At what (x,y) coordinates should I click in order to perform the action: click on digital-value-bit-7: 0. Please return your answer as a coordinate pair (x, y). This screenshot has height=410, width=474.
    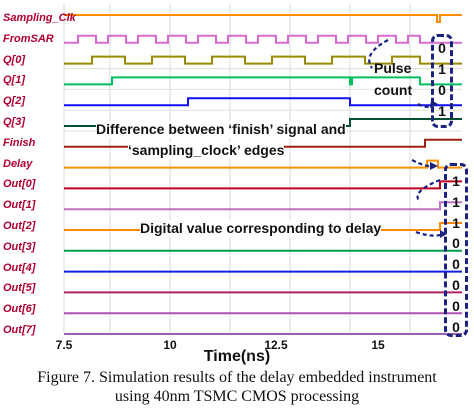
    Looking at the image, I should click on (456, 326).